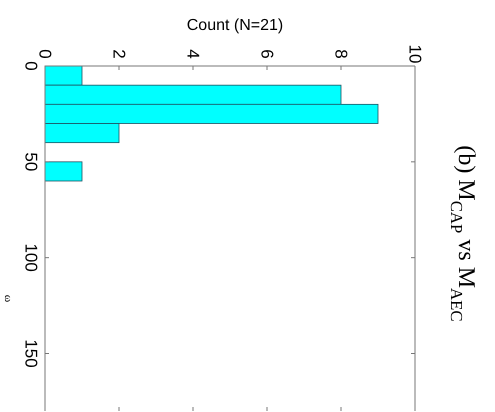 The image size is (495, 412). Describe the element at coordinates (415, 54) in the screenshot. I see `x-tick-label: 10` at that location.